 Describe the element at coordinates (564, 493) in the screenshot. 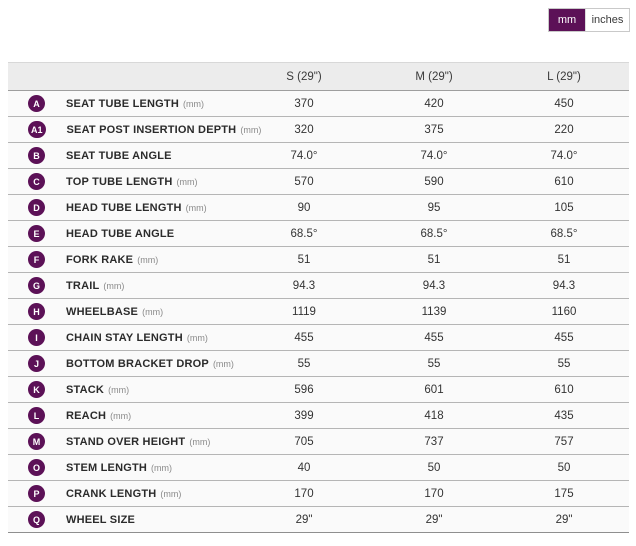

I see `row-value: 175` at that location.